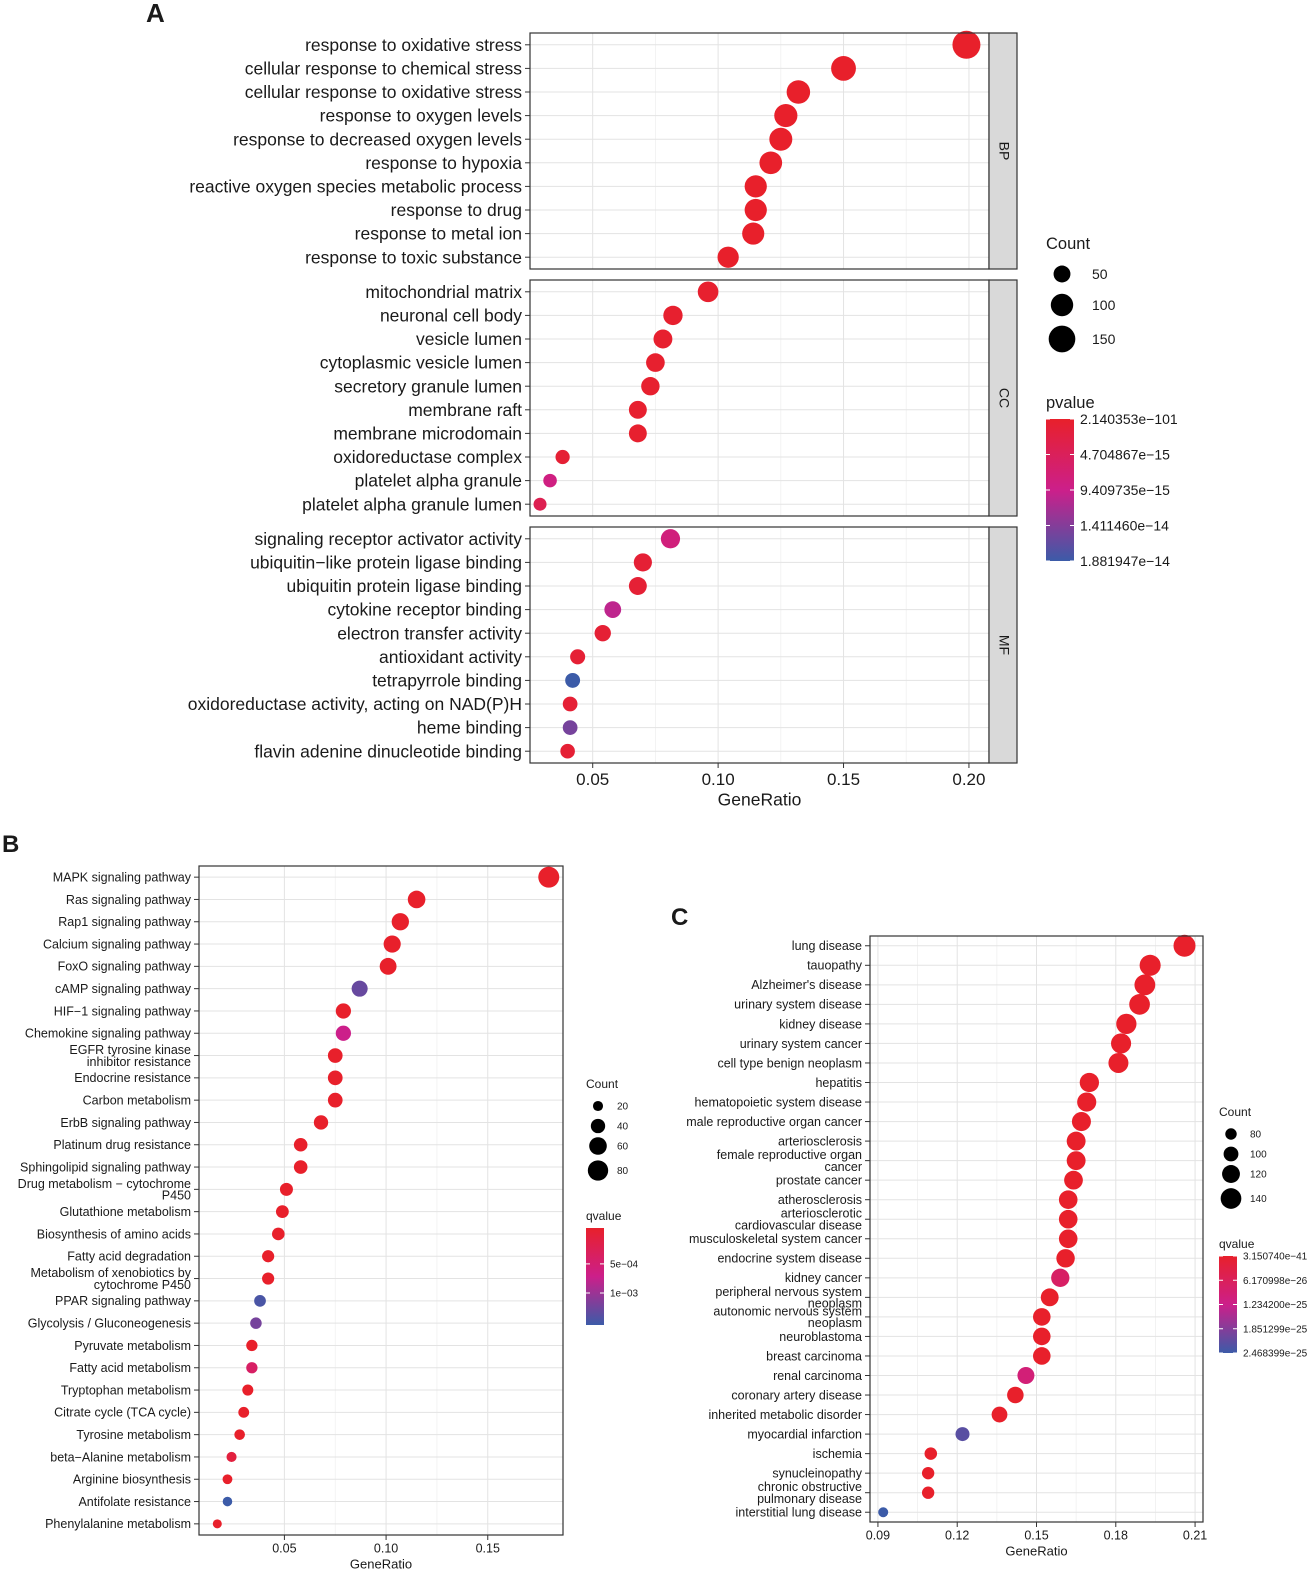 The width and height of the screenshot is (1311, 1569). Describe the element at coordinates (798, 1005) in the screenshot. I see `term-label: urinary system disease` at that location.